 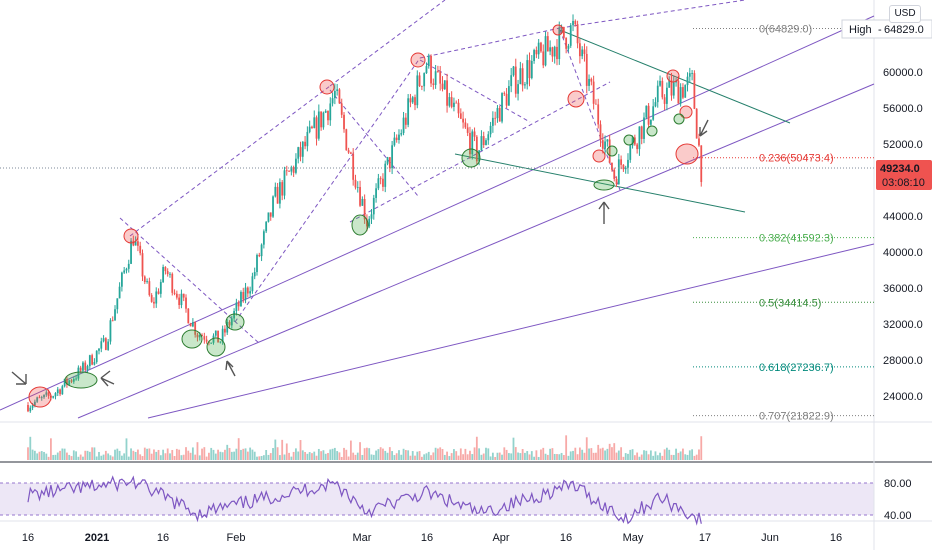 What do you see at coordinates (432, 538) in the screenshot?
I see `time-axis: 16 2021 16 Feb Mar 16 Apr 16 May 17 Jun 16` at bounding box center [432, 538].